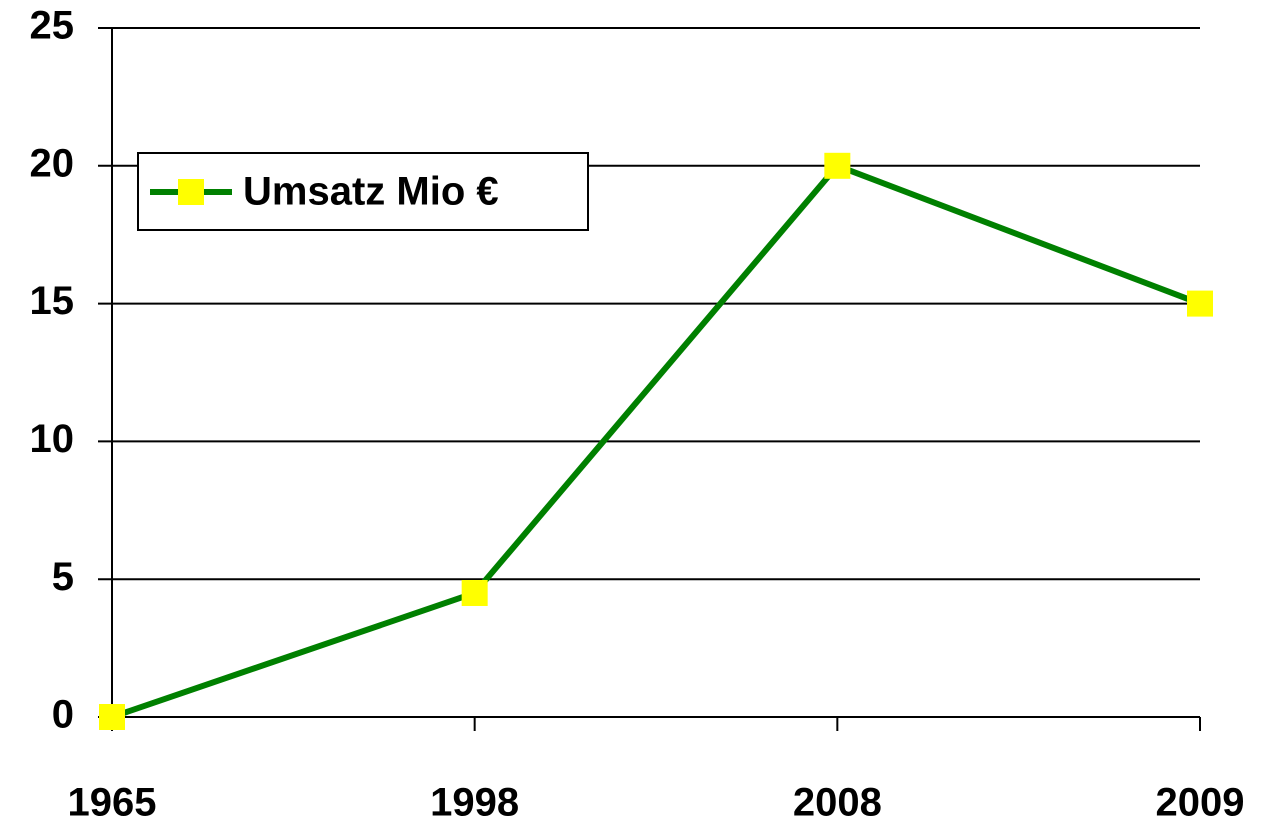 The image size is (1262, 825). I want to click on y-tick-label: 20, so click(52, 163).